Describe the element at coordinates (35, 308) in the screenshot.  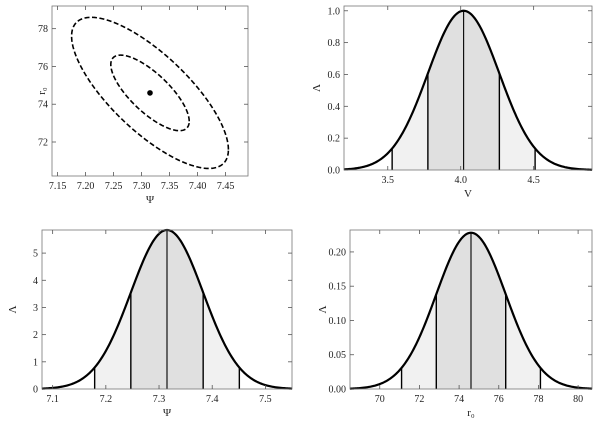
I see `y-tick-label: 3` at that location.